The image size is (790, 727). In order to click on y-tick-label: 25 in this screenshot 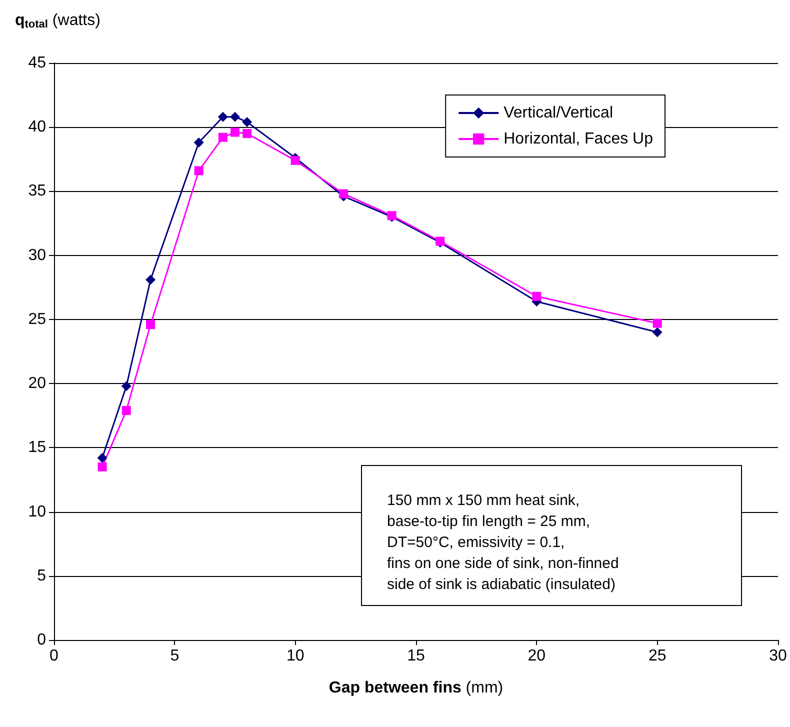, I will do `click(37, 319)`.